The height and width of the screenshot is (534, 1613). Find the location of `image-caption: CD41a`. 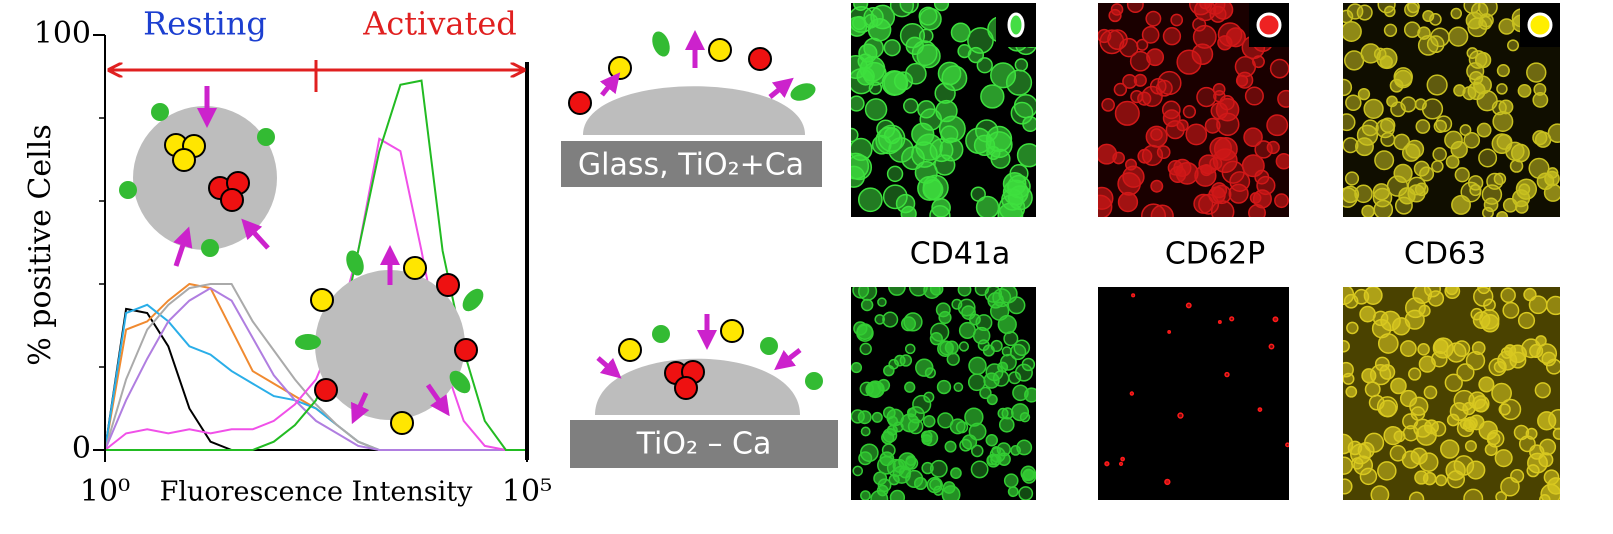

image-caption: CD41a is located at coordinates (960, 254).